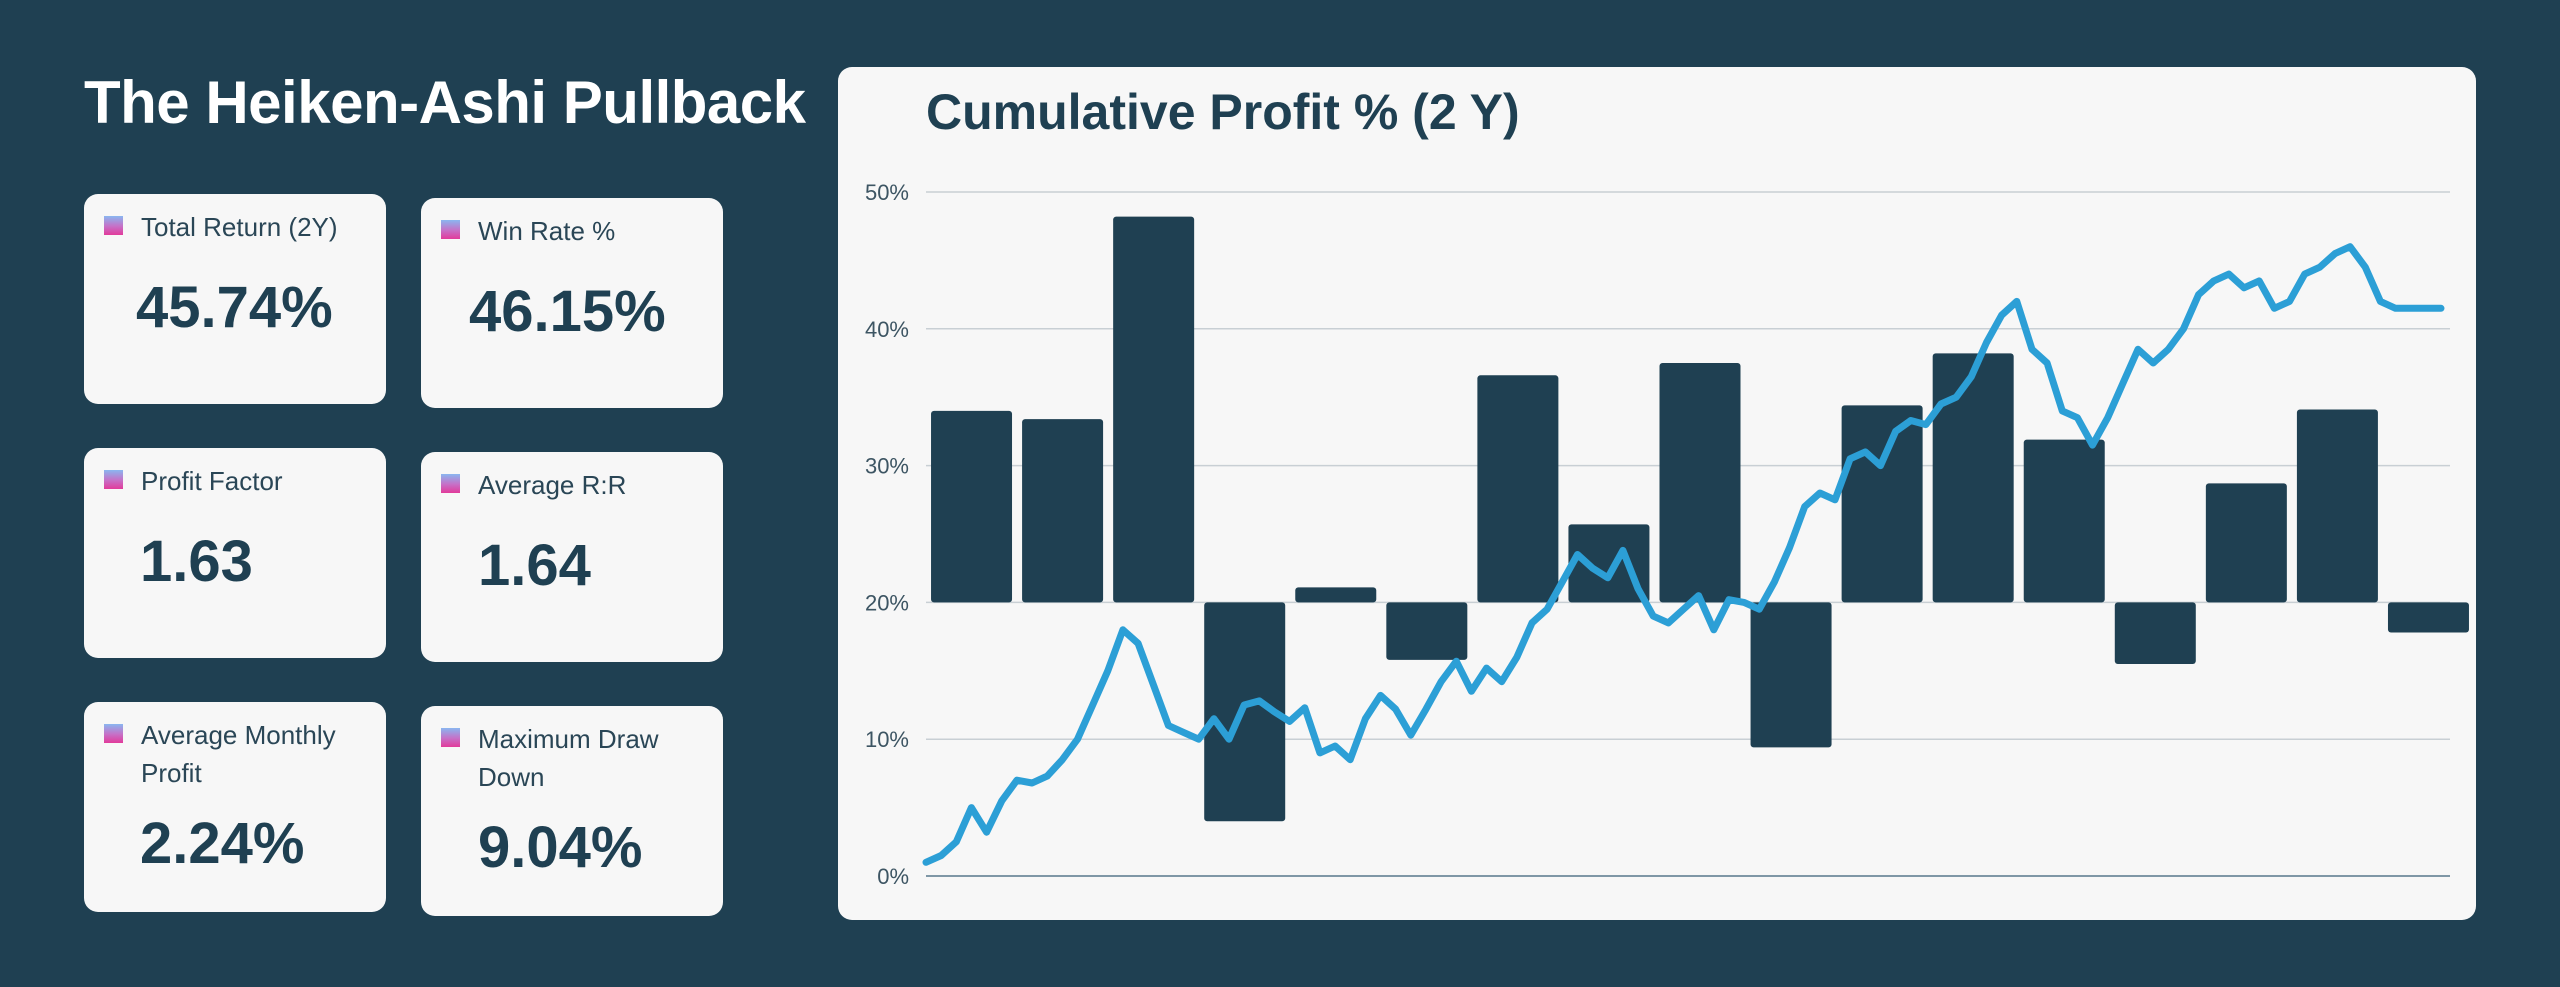 This screenshot has width=2560, height=987. Describe the element at coordinates (887, 602) in the screenshot. I see `y-tick-label: 20%` at that location.